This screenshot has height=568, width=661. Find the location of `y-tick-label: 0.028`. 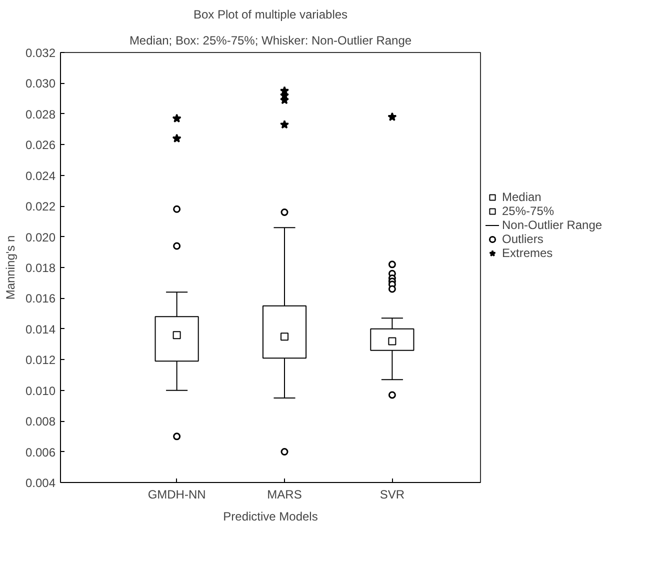

y-tick-label: 0.028 is located at coordinates (40, 114).